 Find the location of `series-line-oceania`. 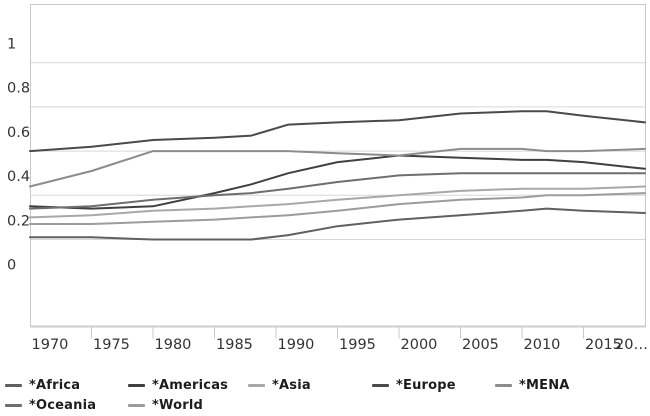

series-line-oceania is located at coordinates (337, 191).